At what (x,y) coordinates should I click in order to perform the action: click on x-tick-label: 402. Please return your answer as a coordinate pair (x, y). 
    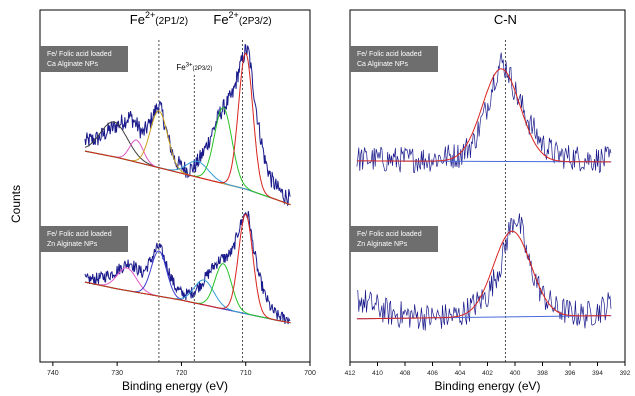
    Looking at the image, I should click on (487, 373).